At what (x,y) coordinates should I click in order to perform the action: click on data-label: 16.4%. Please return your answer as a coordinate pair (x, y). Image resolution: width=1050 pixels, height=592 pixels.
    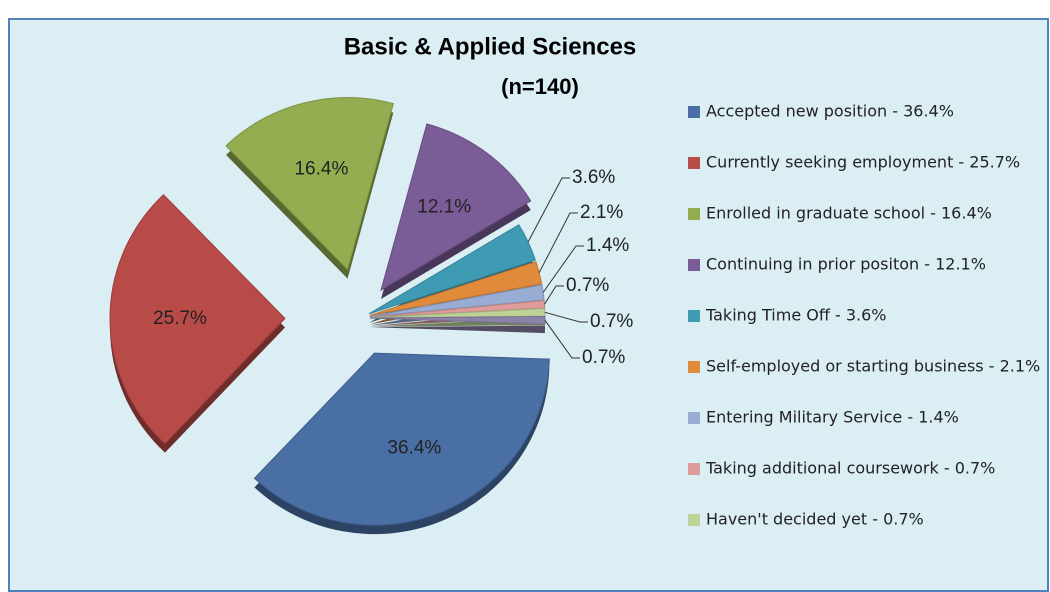
    Looking at the image, I should click on (321, 169).